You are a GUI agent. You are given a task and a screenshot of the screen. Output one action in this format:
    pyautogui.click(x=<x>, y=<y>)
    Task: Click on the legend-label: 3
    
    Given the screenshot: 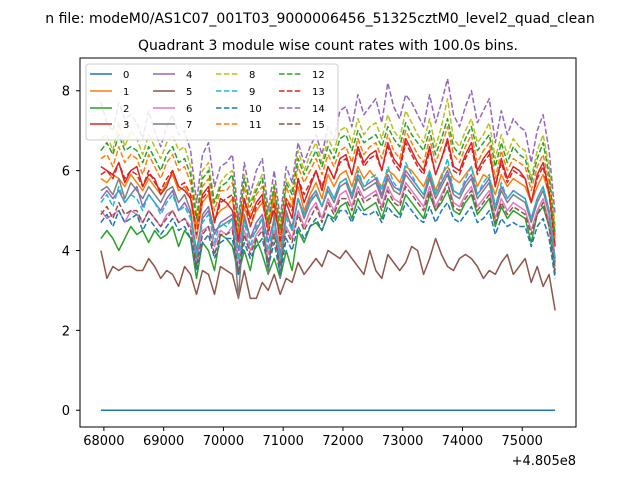 What is the action you would take?
    pyautogui.click(x=126, y=125)
    